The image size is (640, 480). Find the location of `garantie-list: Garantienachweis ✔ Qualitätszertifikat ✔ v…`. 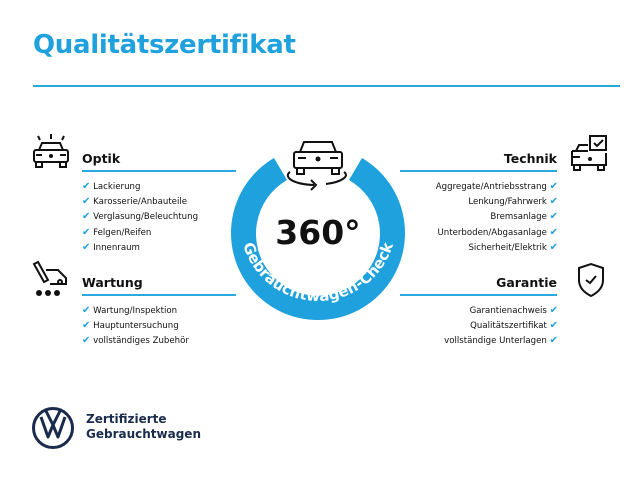

garantie-list: Garantienachweis ✔ Qualitätszertifikat ✔ v… is located at coordinates (501, 326).